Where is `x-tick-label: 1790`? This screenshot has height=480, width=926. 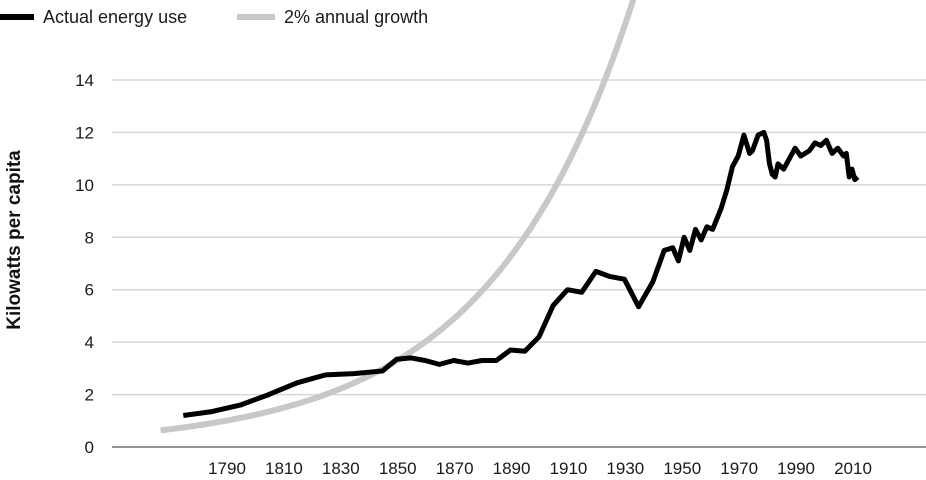 x-tick-label: 1790 is located at coordinates (227, 468).